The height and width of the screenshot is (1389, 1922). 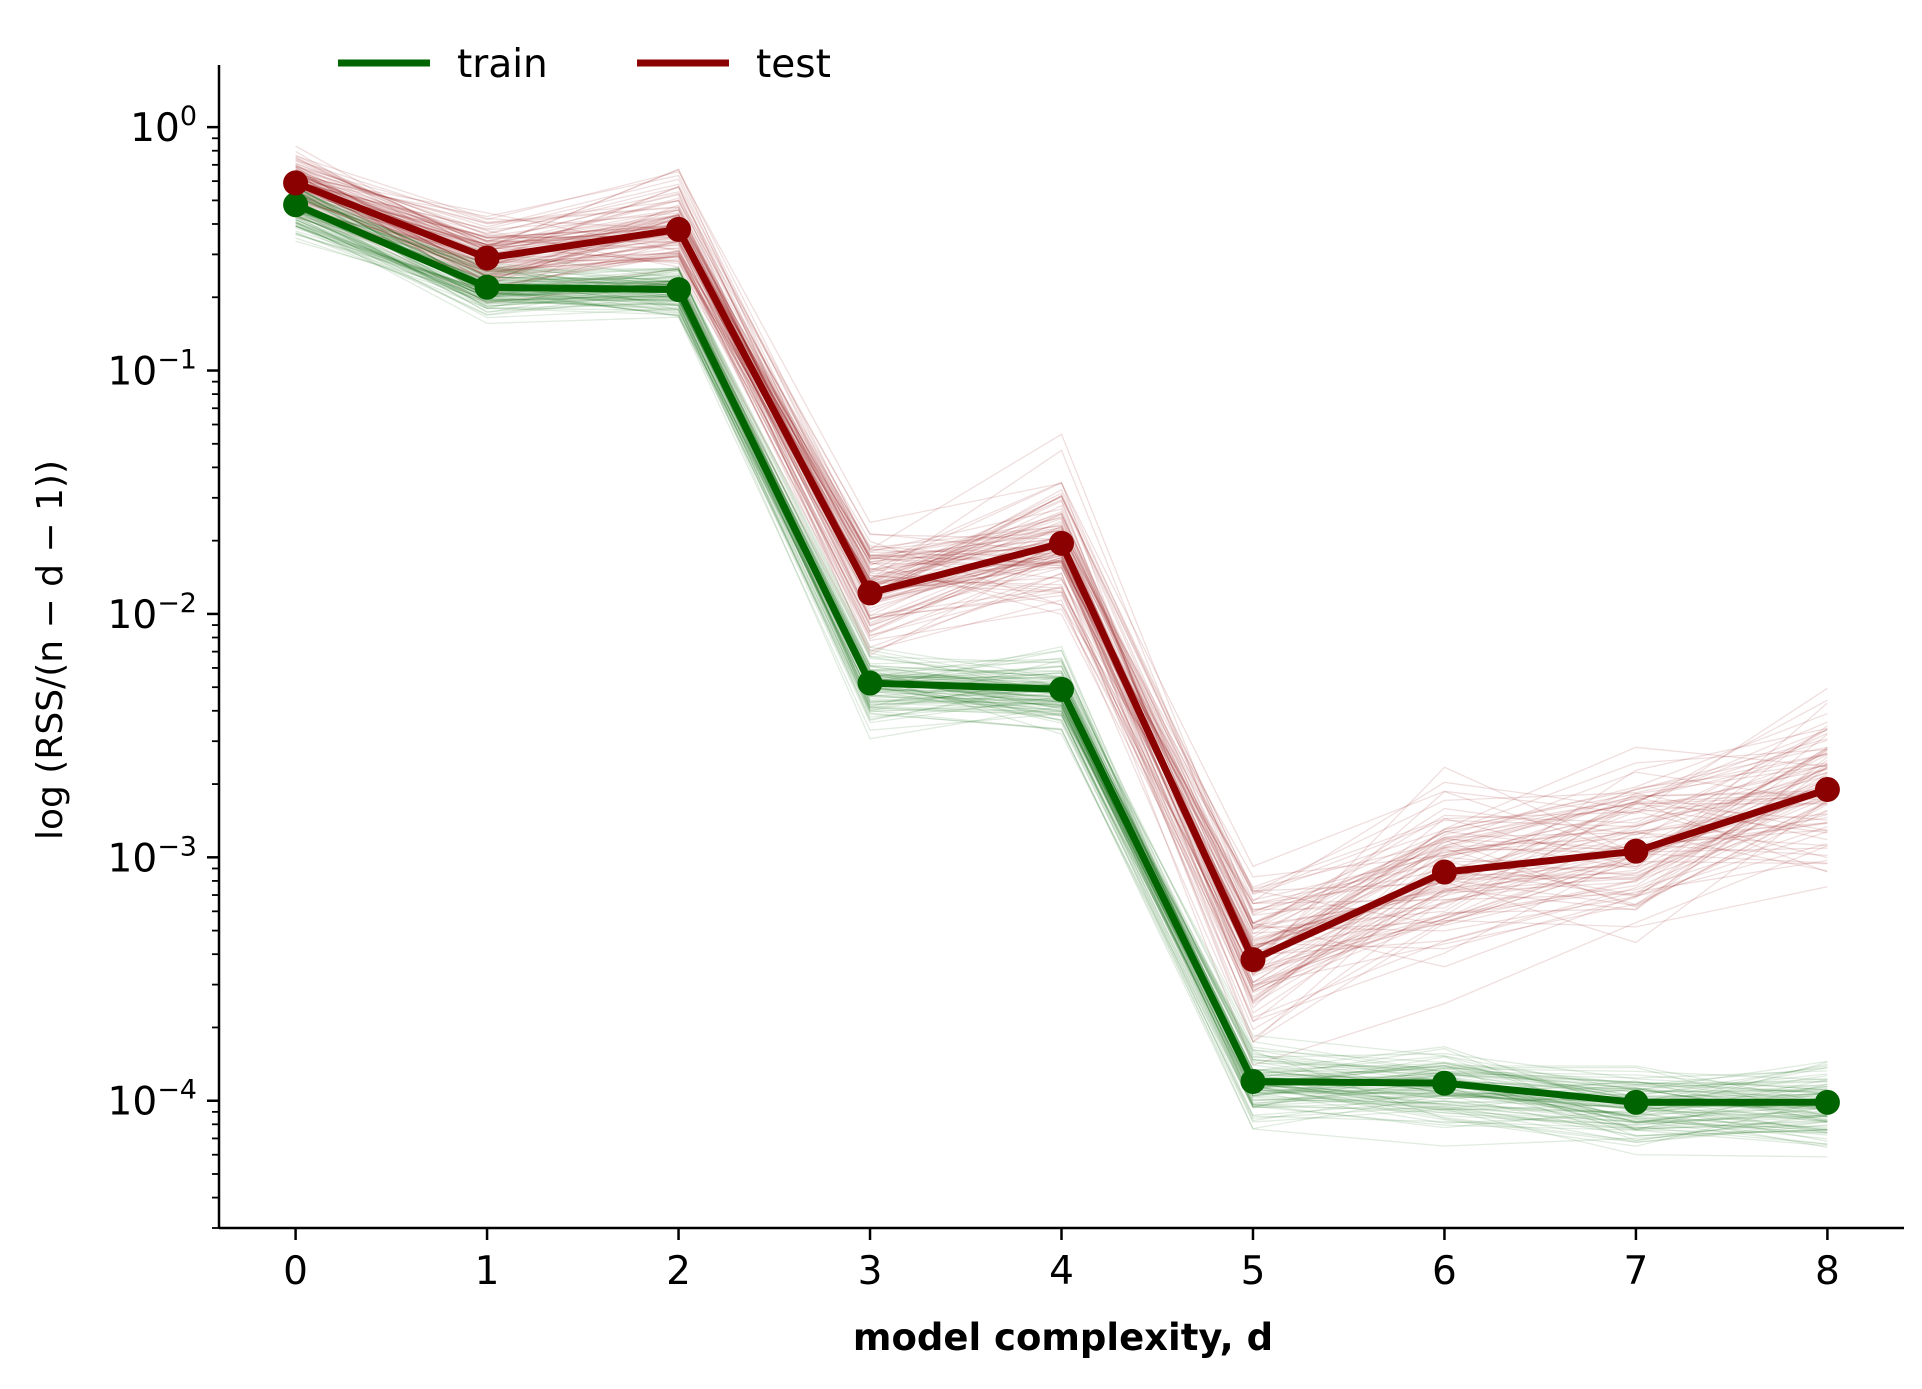 I want to click on legend: train test, so click(x=584, y=64).